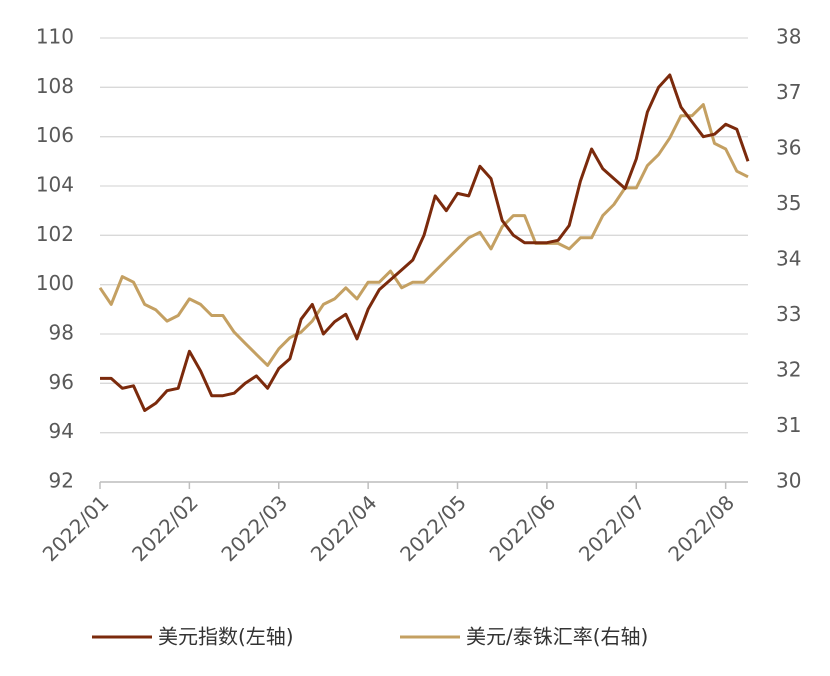 This screenshot has height=676, width=830. Describe the element at coordinates (612, 528) in the screenshot. I see `x-tick-label: 2022/07` at that location.